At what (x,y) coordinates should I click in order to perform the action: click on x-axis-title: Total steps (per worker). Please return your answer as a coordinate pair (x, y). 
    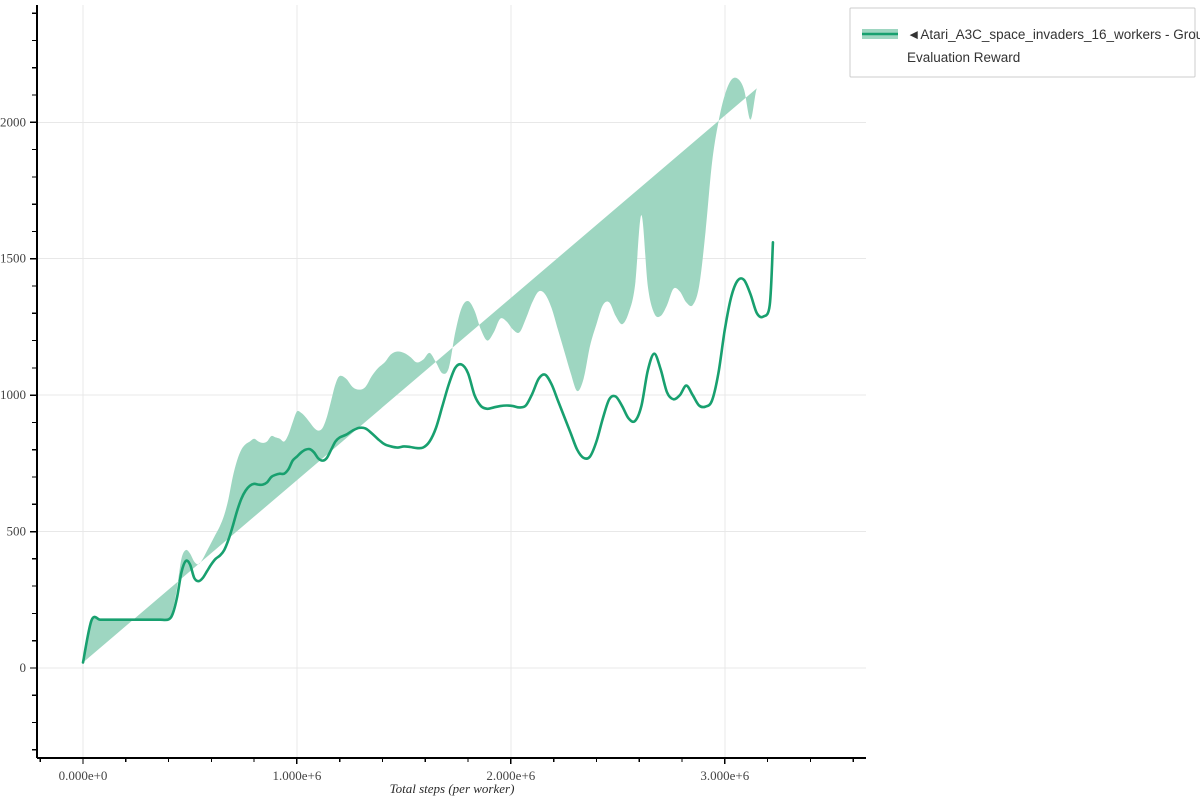
    Looking at the image, I should click on (452, 788).